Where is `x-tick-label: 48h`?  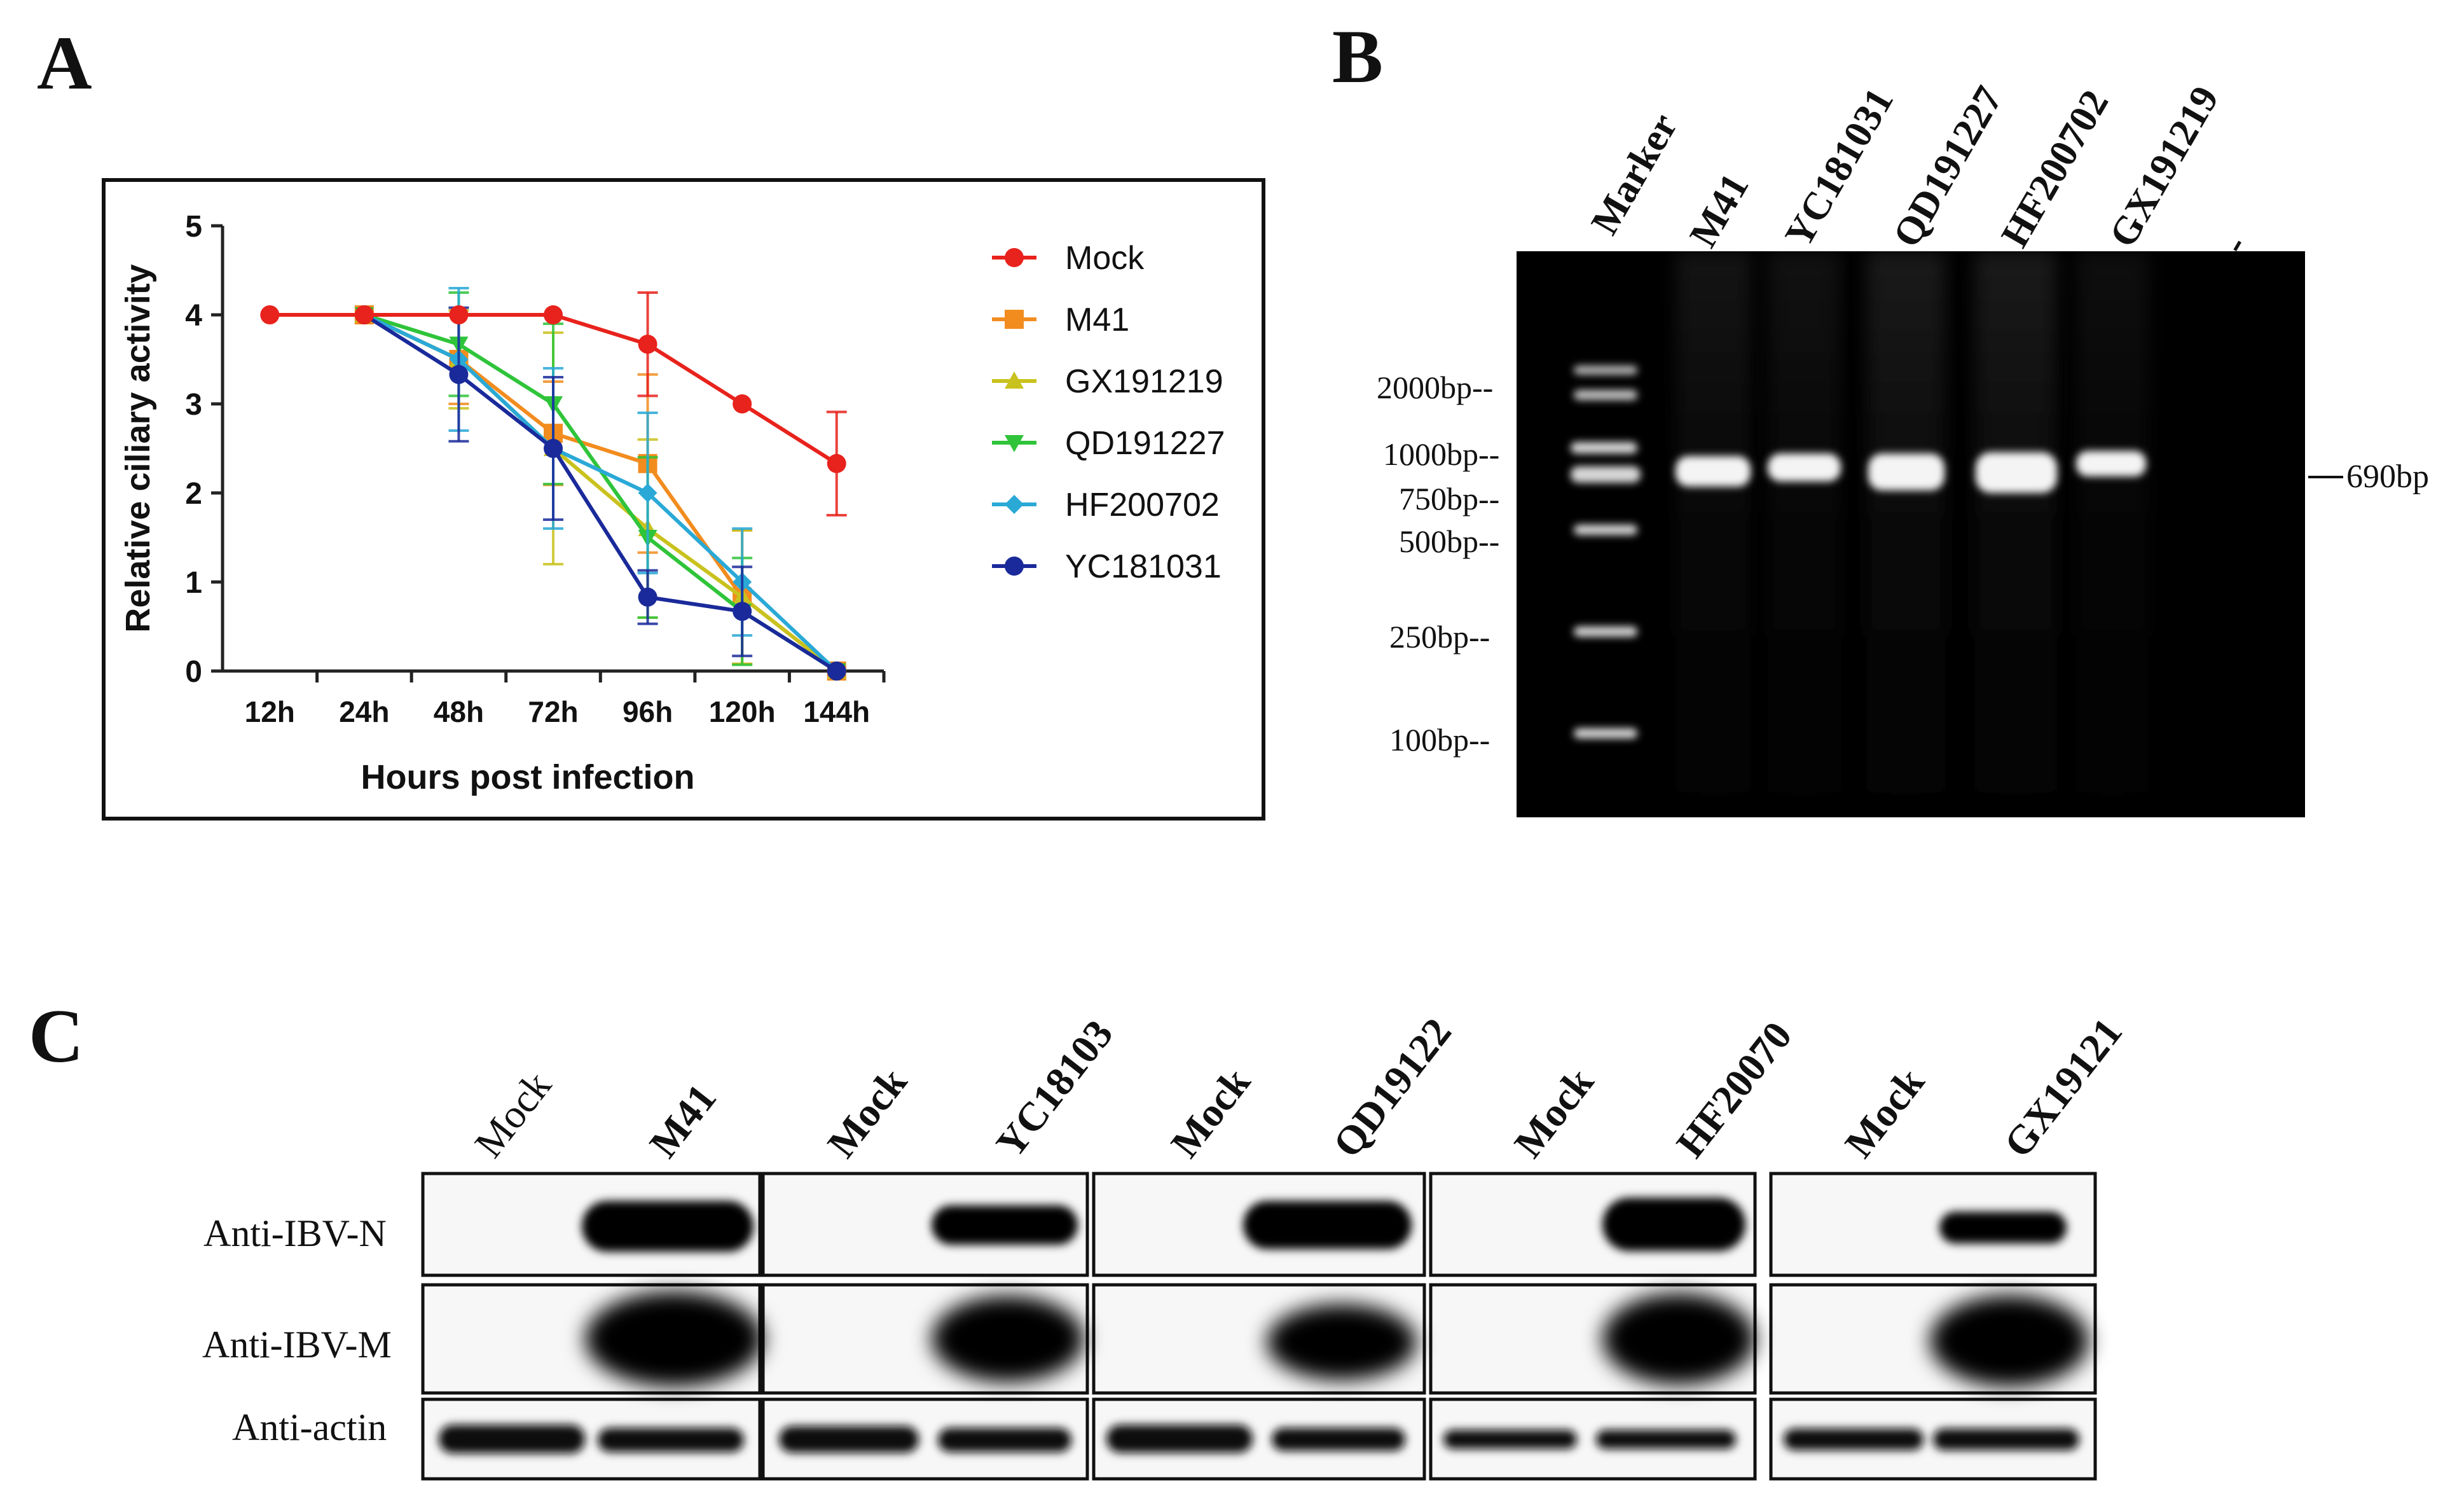
x-tick-label: 48h is located at coordinates (459, 712).